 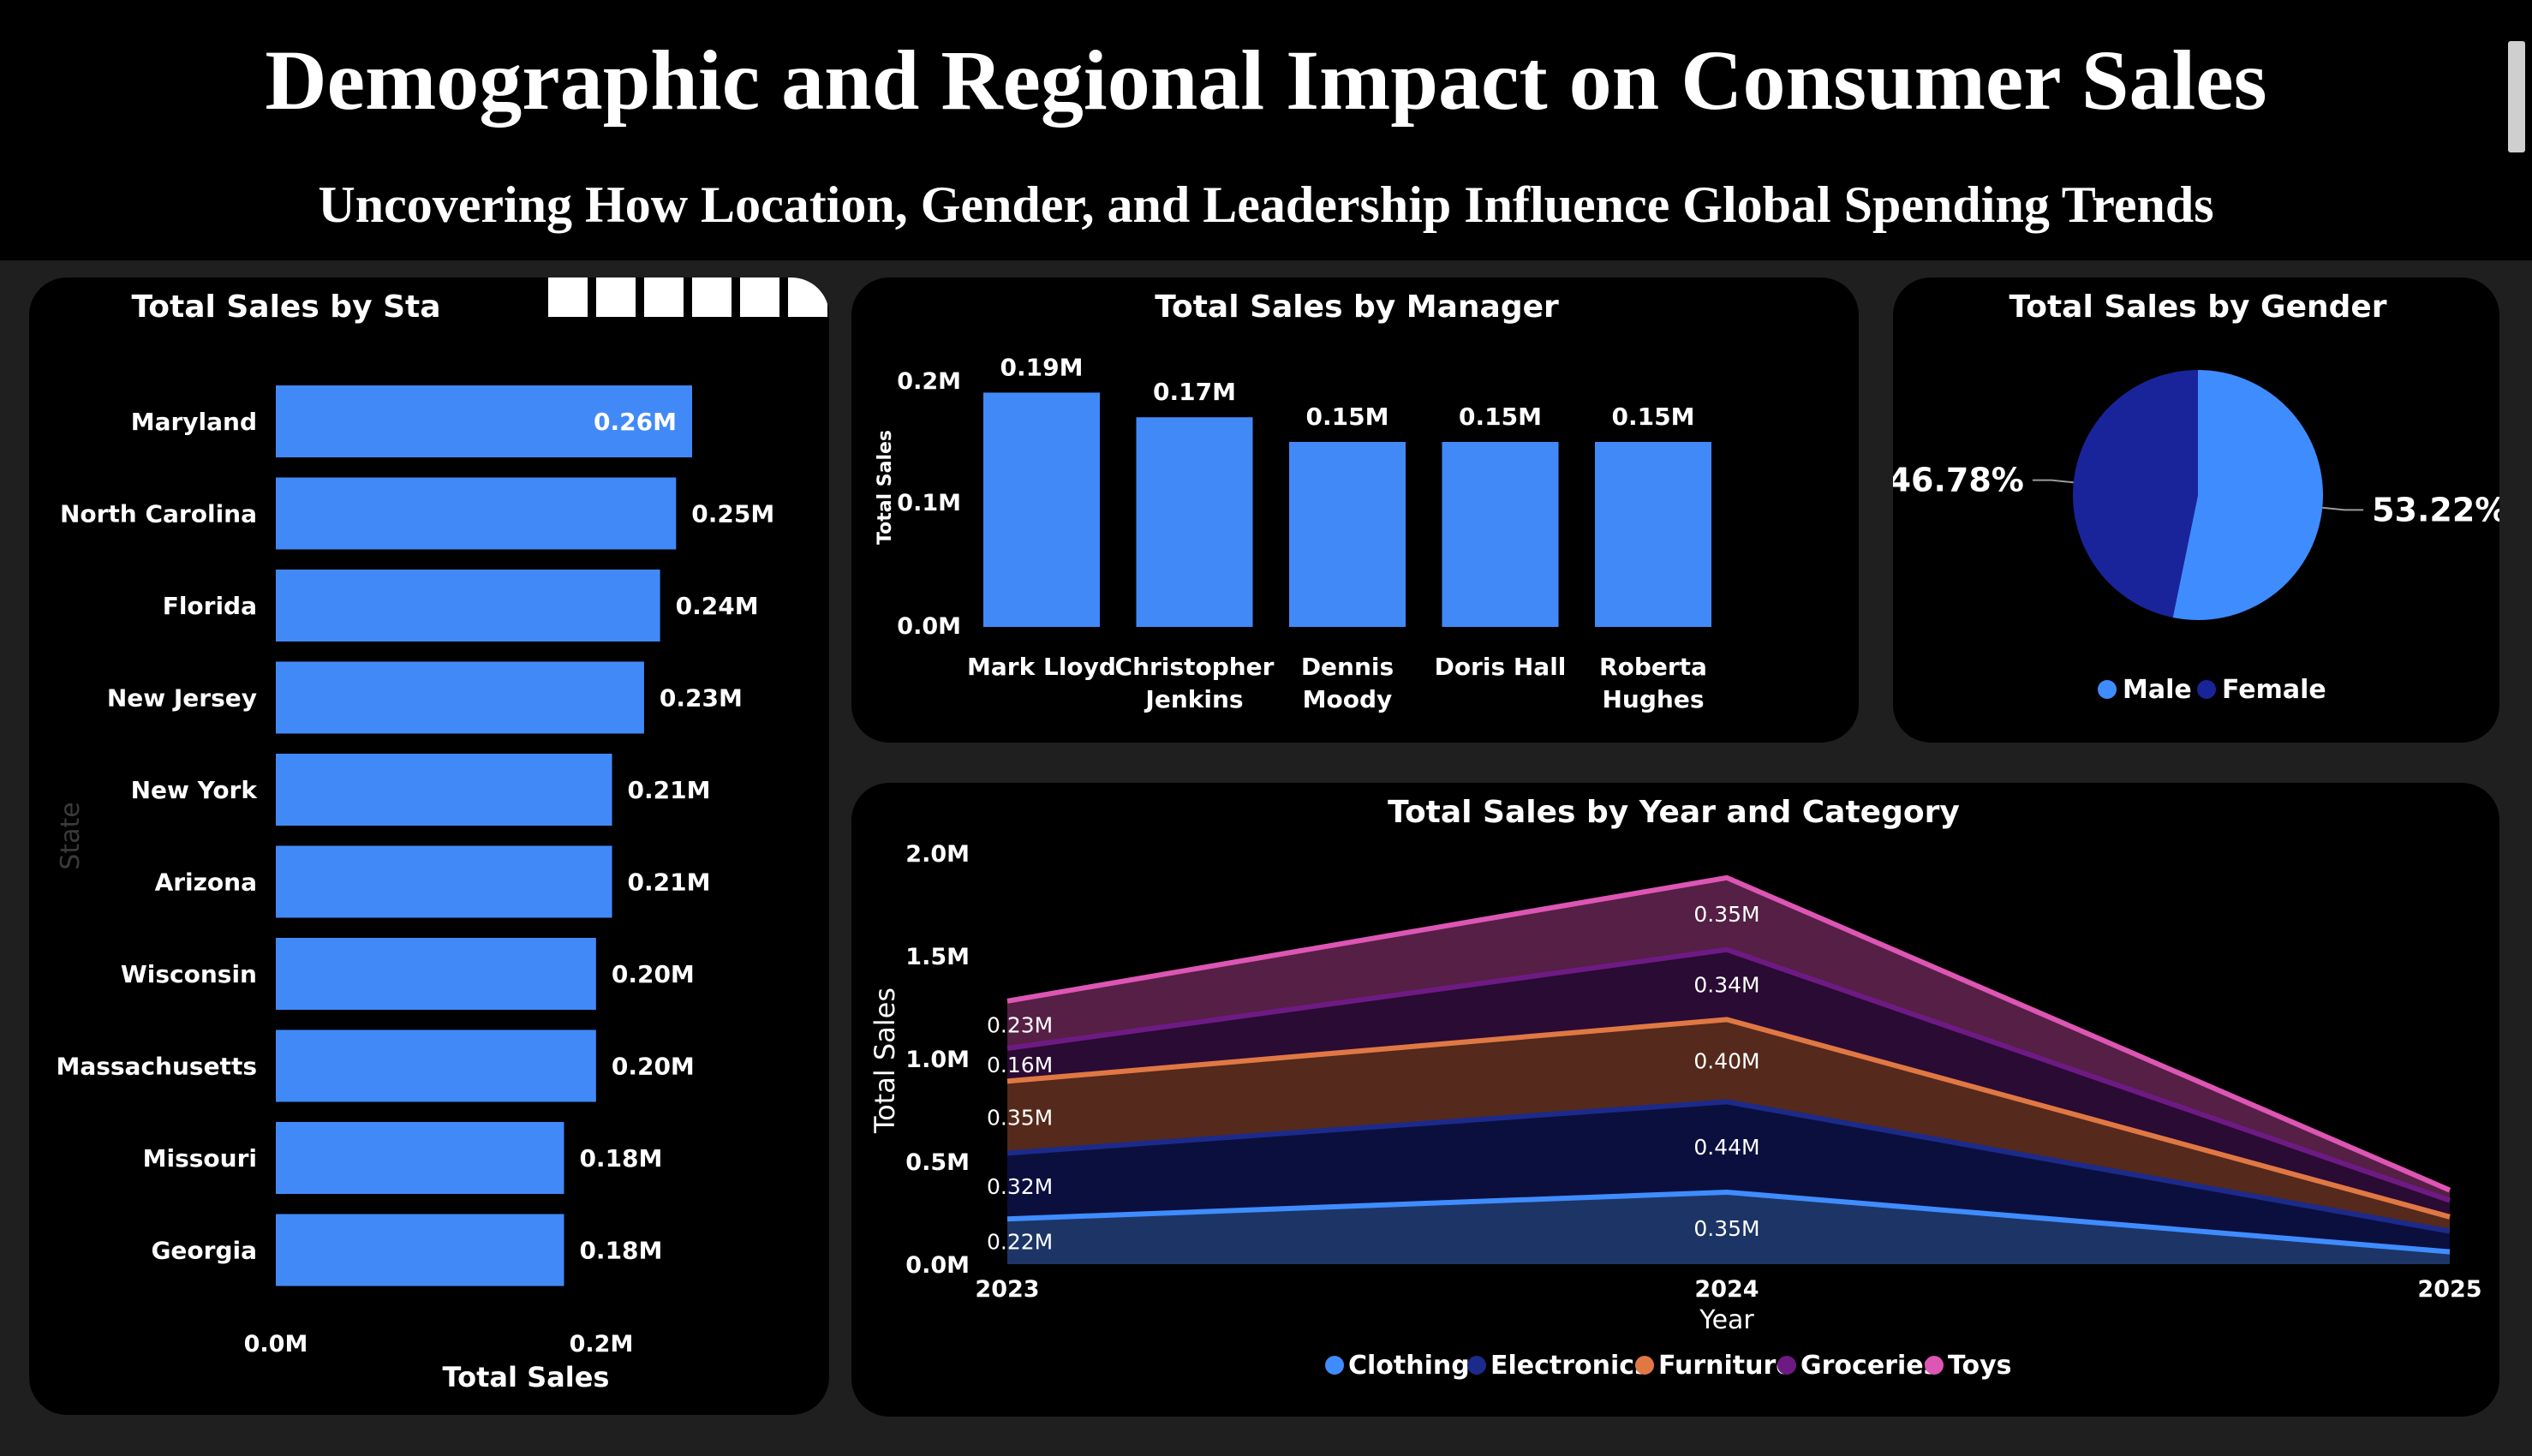 I want to click on state-category-label: Wisconsin, so click(x=189, y=974).